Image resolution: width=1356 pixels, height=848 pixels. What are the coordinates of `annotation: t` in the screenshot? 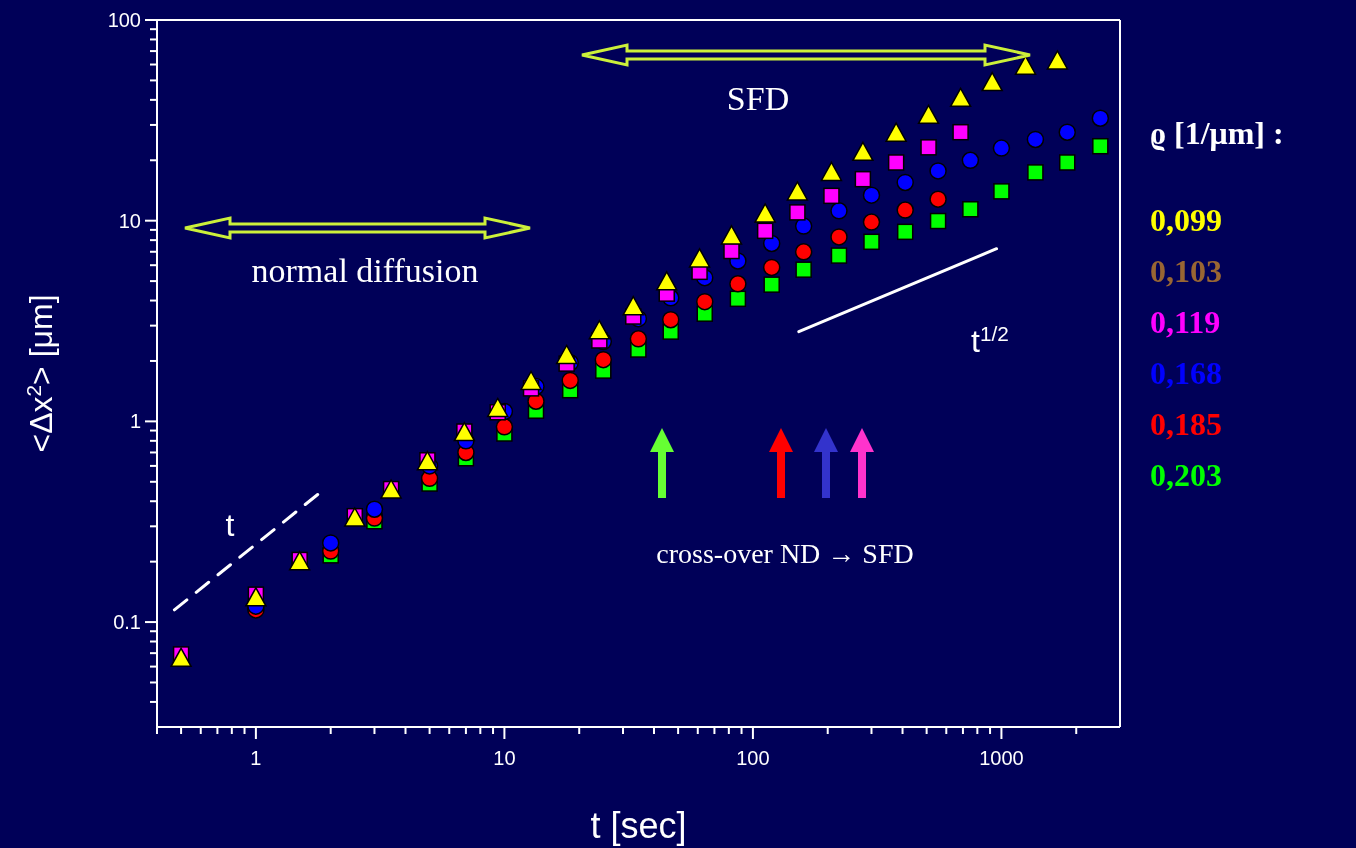 It's located at (230, 525).